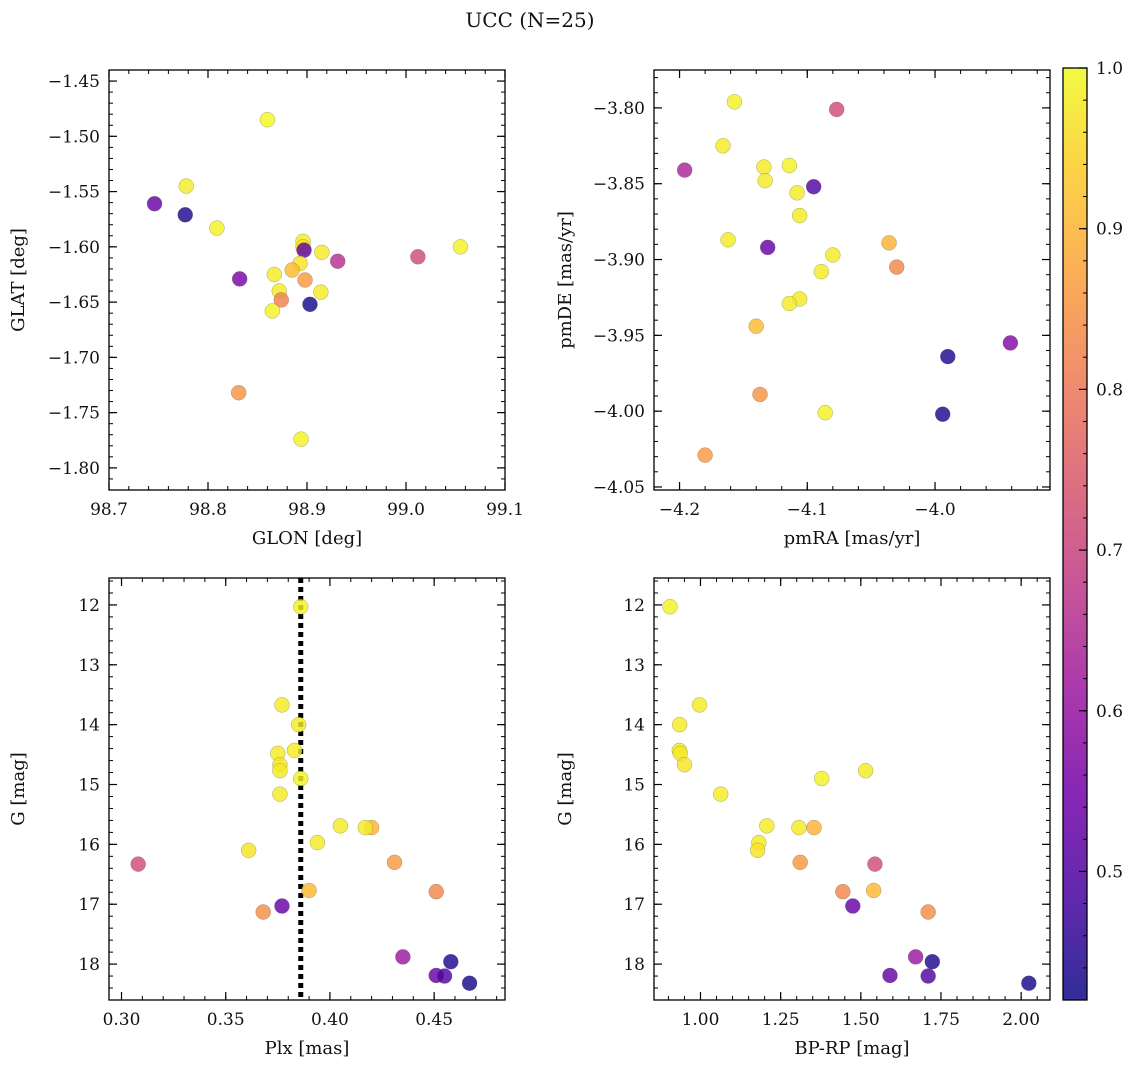 The width and height of the screenshot is (1136, 1068). What do you see at coordinates (1092, 530) in the screenshot?
I see `colorbar: 0.5 0.6 0.7 0.8 0.9 1.0` at bounding box center [1092, 530].